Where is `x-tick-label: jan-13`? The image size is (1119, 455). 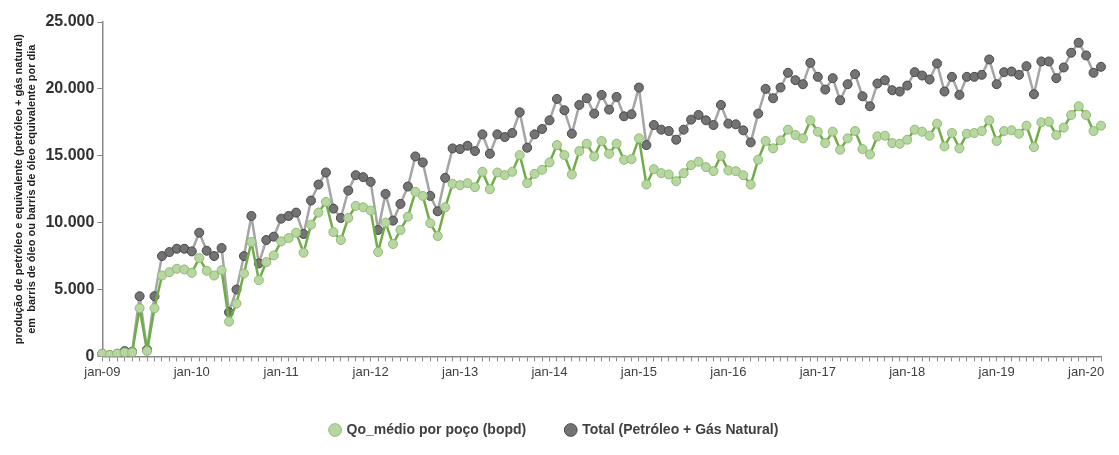
x-tick-label: jan-13 is located at coordinates (460, 371).